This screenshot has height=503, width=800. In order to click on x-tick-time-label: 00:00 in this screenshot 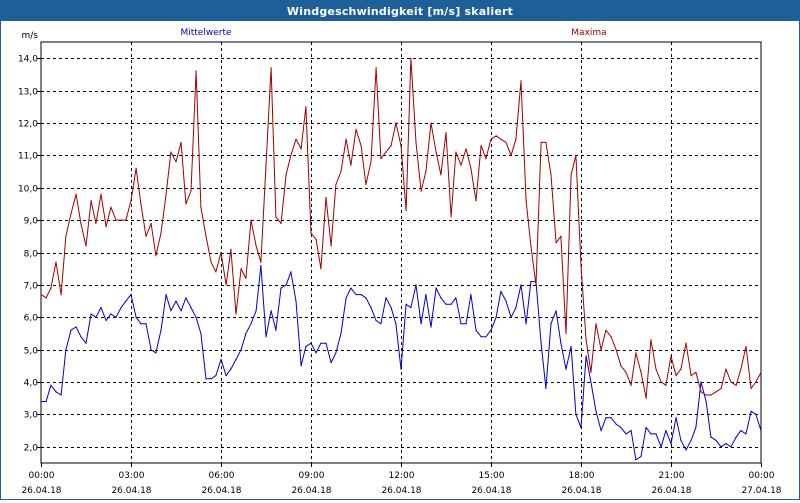, I will do `click(42, 476)`.